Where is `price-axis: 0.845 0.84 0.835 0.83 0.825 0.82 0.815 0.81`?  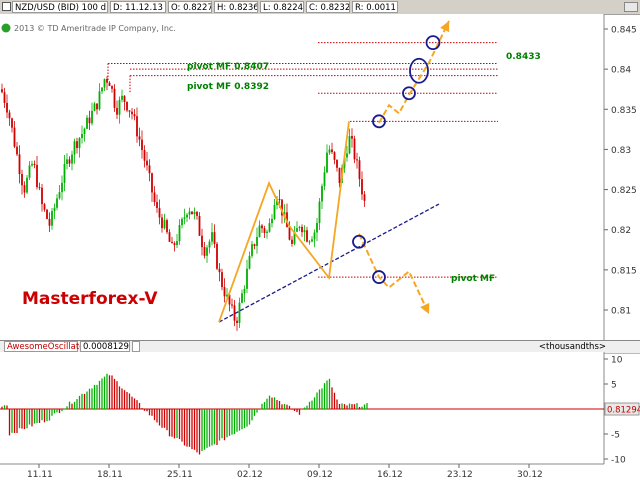
price-axis: 0.845 0.84 0.835 0.83 0.825 0.82 0.815 0.81 is located at coordinates (620, 171).